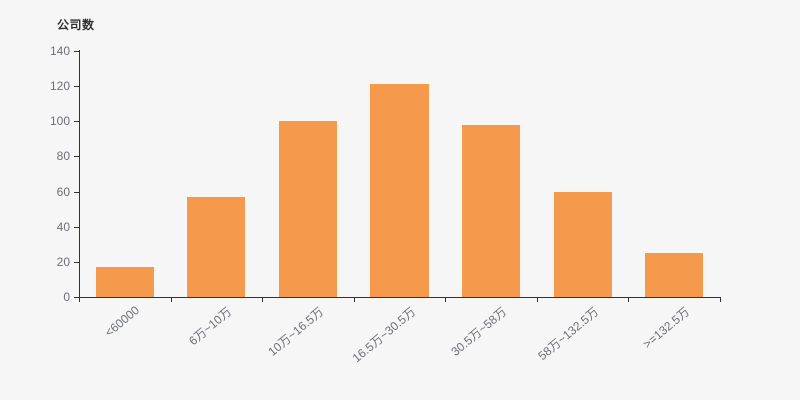  Describe the element at coordinates (63, 226) in the screenshot. I see `y-axis-tick-label: 40` at that location.